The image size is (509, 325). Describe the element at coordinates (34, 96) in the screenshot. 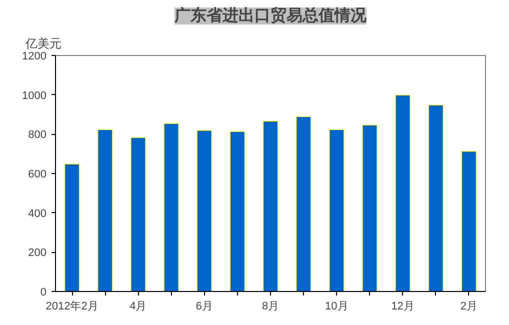

I see `y-tick-label: 1000` at that location.